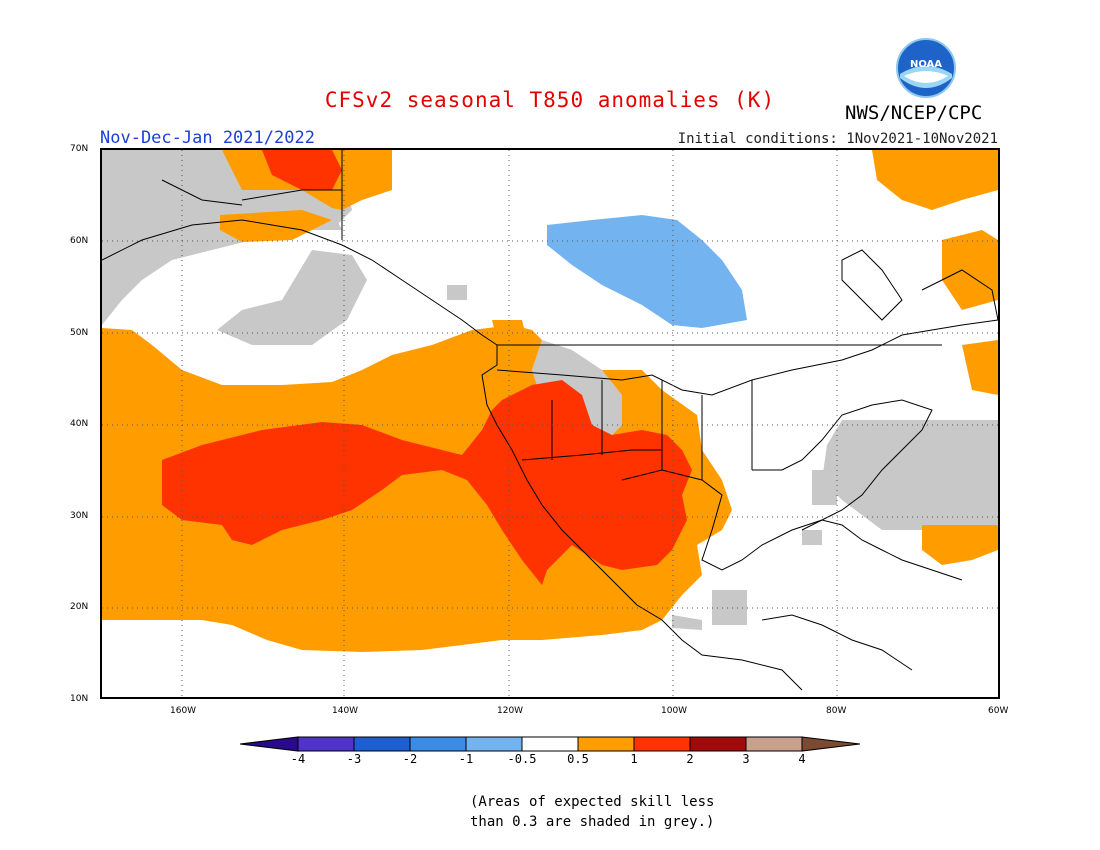 This screenshot has width=1100, height=850. I want to click on lon-label: 80W, so click(836, 711).